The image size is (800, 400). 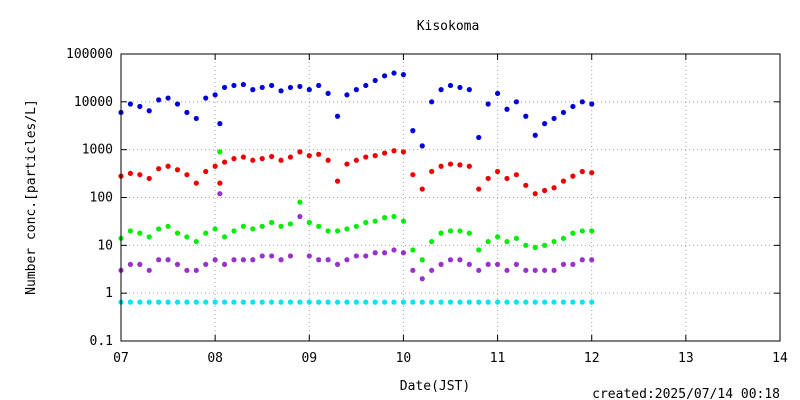 What do you see at coordinates (448, 26) in the screenshot?
I see `chart-title: Kisokoma` at bounding box center [448, 26].